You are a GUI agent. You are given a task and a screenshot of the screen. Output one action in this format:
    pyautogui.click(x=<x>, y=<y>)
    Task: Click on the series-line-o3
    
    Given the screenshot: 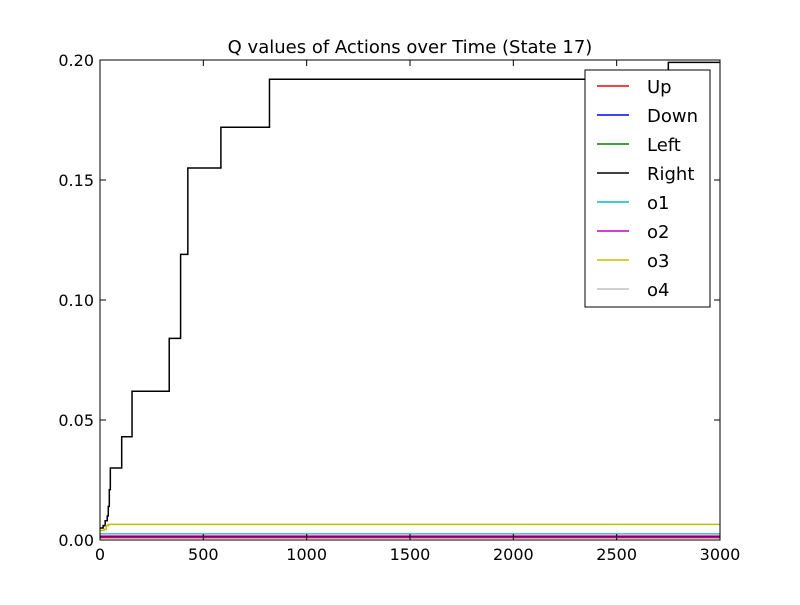 What is the action you would take?
    pyautogui.click(x=410, y=527)
    